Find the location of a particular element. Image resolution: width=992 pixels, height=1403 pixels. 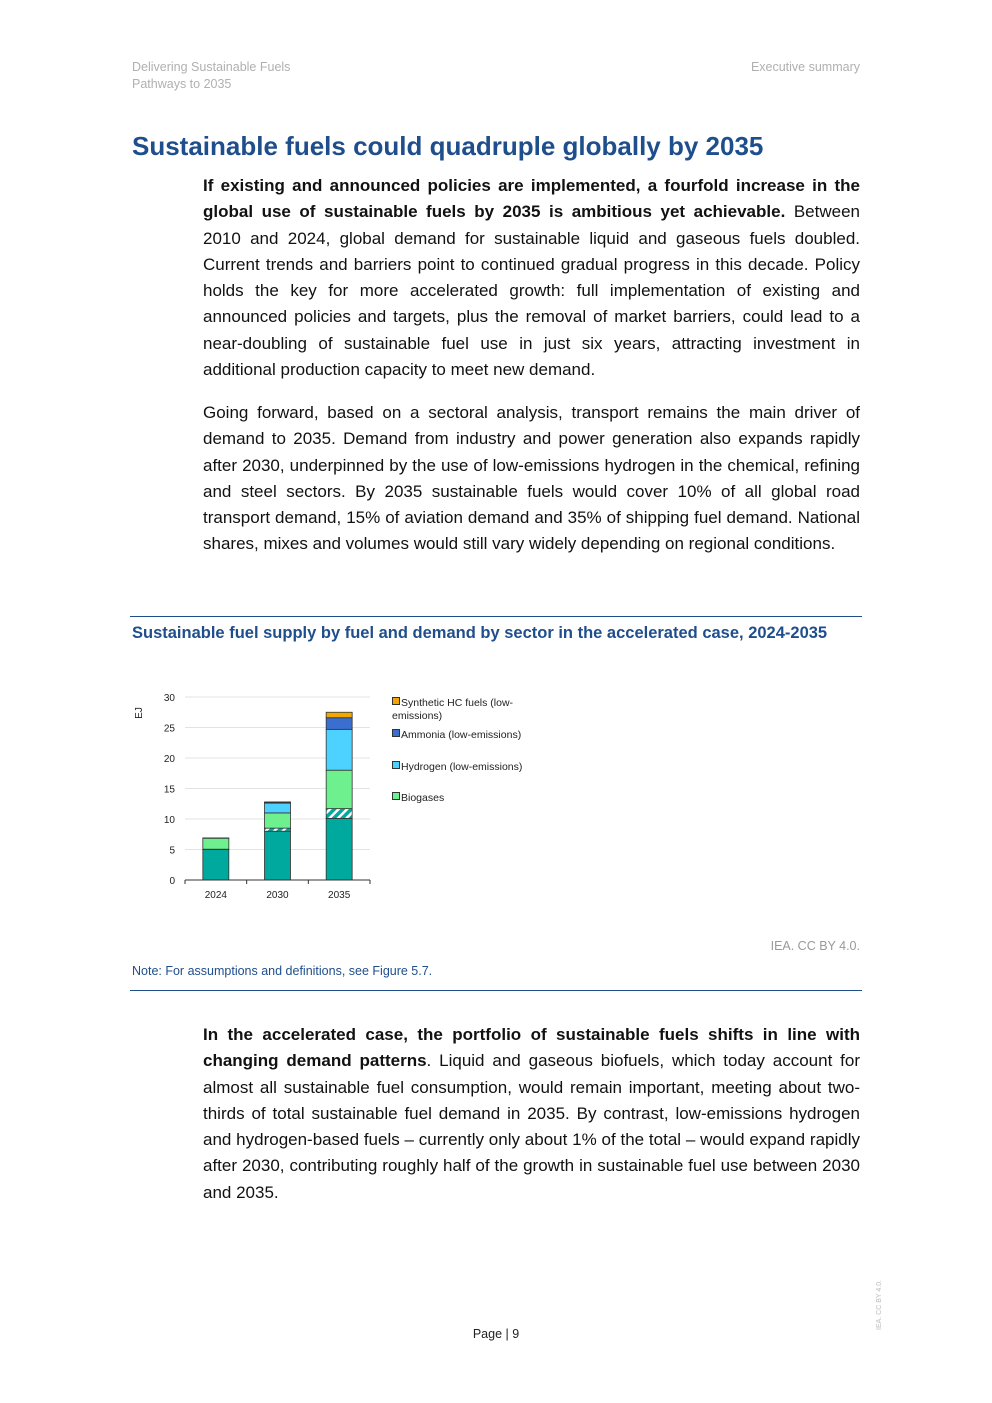

legend-item: Biogases is located at coordinates (467, 798).